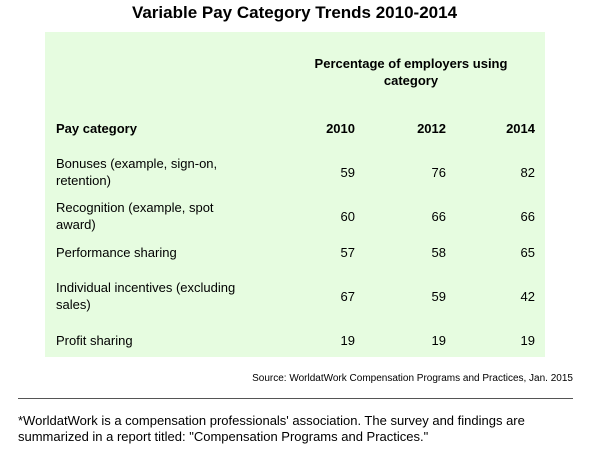 This screenshot has width=589, height=469. I want to click on row-label: Profit sharing, so click(94, 340).